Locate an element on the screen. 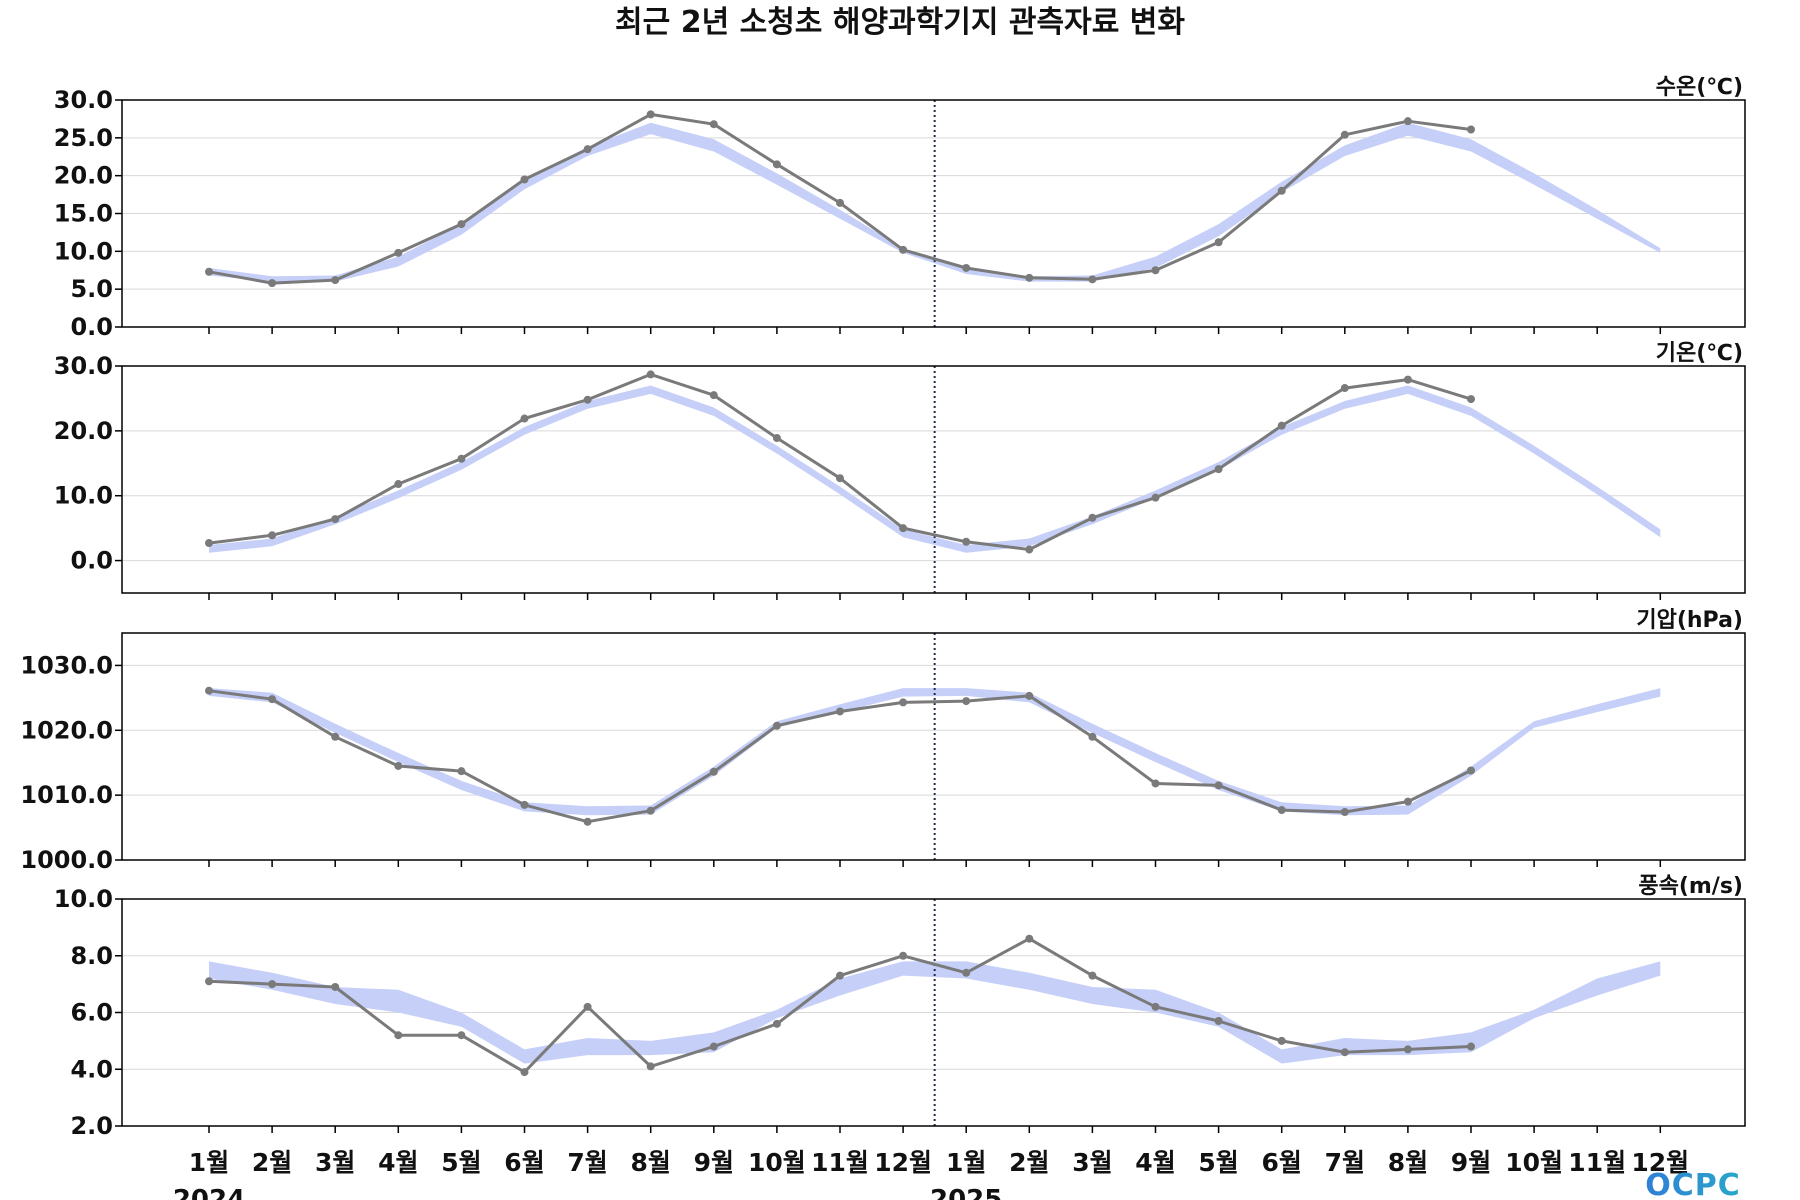 This screenshot has height=1200, width=1800. x-tick-label: 4월 is located at coordinates (398, 1162).